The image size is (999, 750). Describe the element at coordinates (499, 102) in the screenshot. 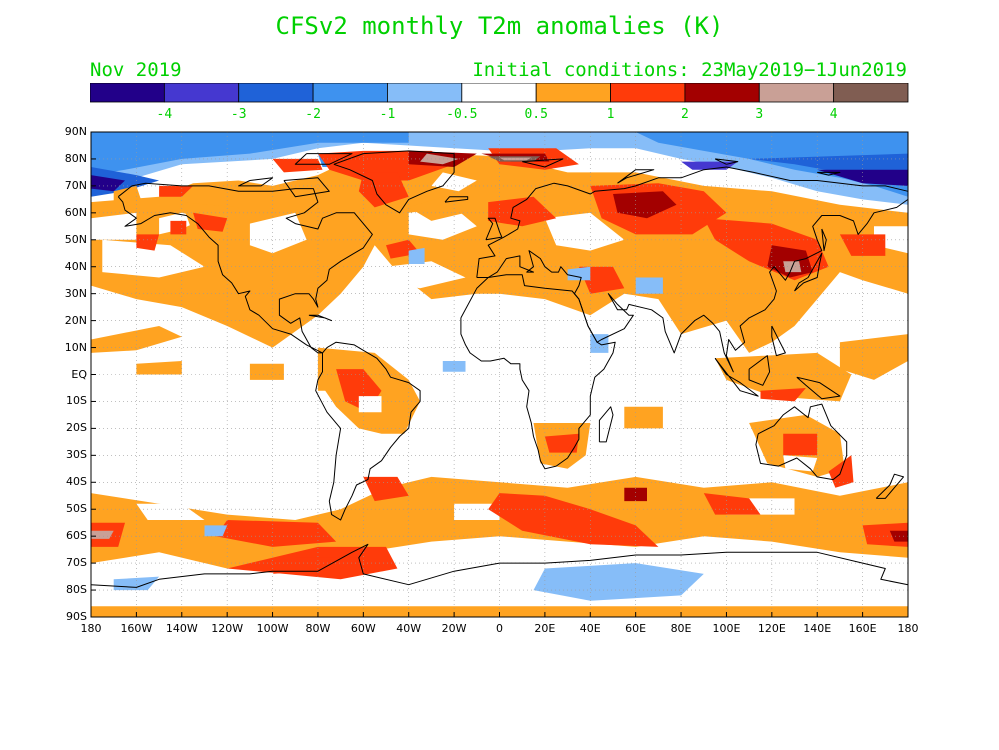

I see `colorbar: -4 -3 -2 -1 -0.5 0.5 1 2 3 4` at that location.